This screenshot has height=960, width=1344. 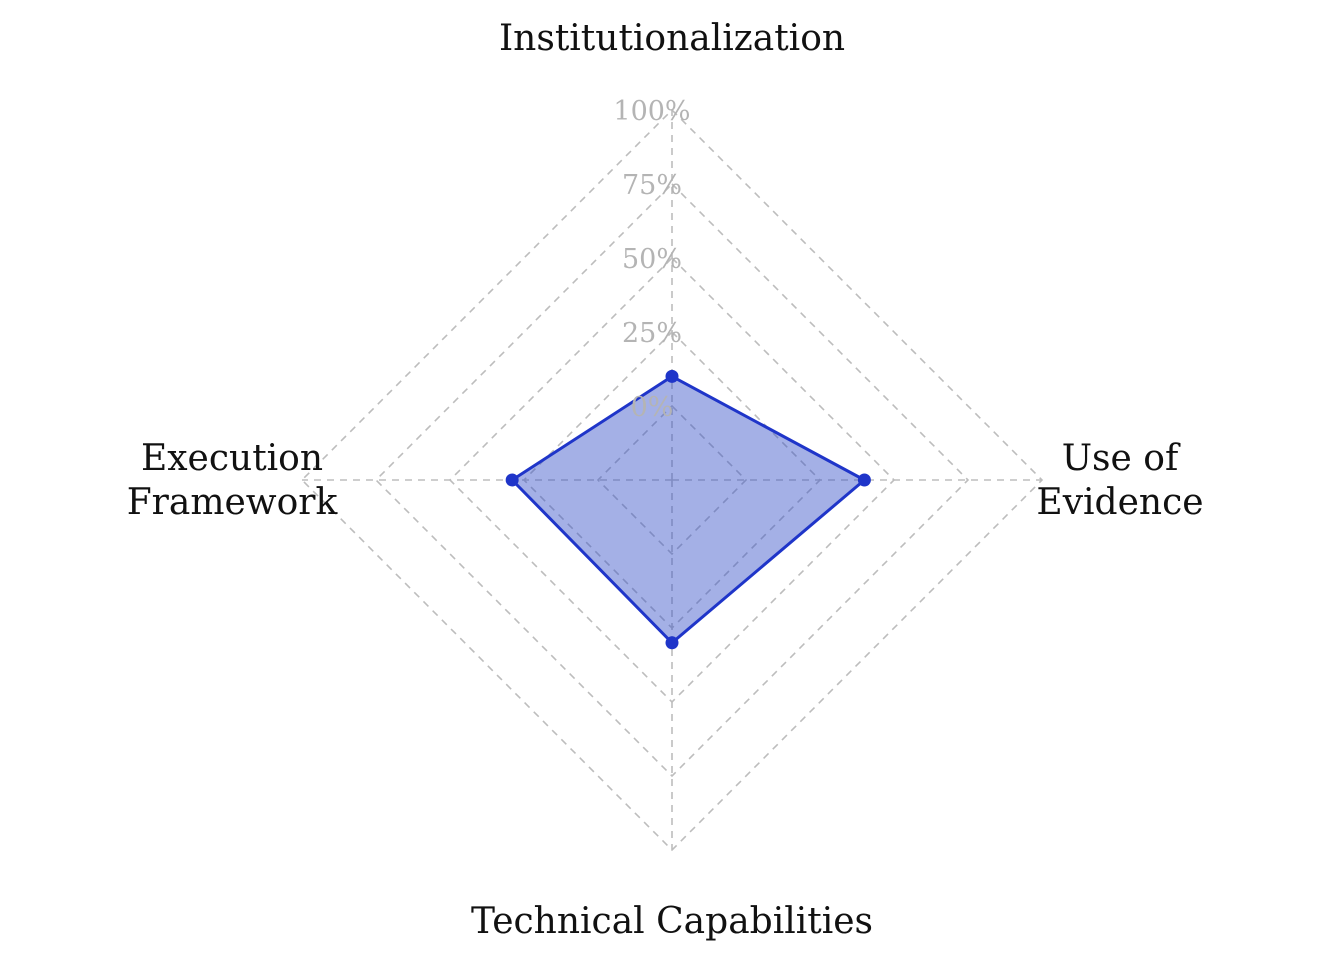 What do you see at coordinates (672, 921) in the screenshot?
I see `axis-label: Technical Capabilities` at bounding box center [672, 921].